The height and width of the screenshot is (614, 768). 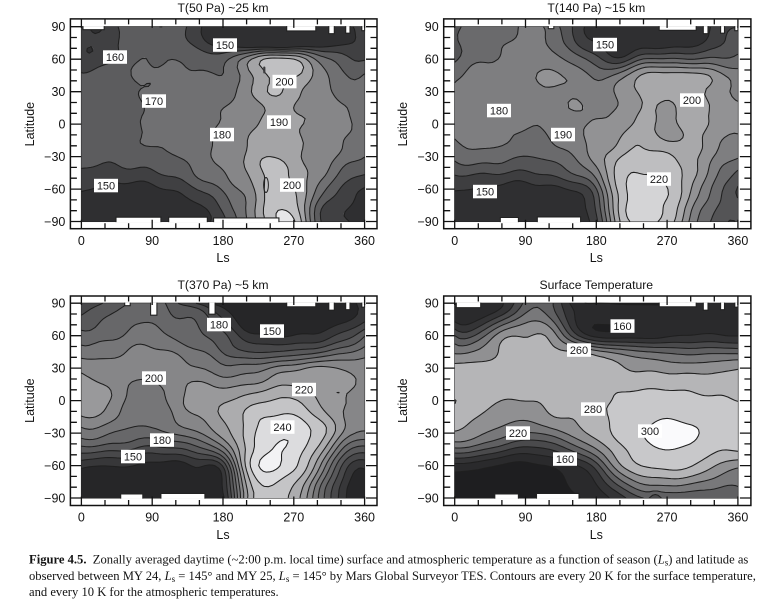 What do you see at coordinates (579, 351) in the screenshot?
I see `svg-text: 260` at bounding box center [579, 351].